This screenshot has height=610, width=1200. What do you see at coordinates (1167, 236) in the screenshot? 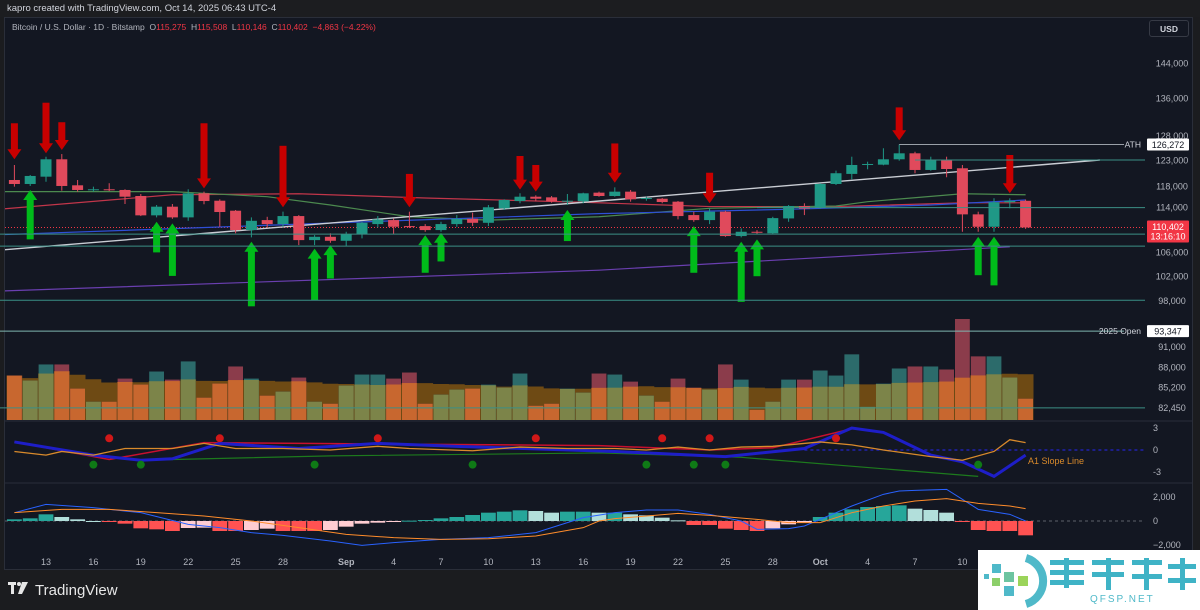
I see `bar-countdown-text: 13:16:10` at bounding box center [1167, 236].